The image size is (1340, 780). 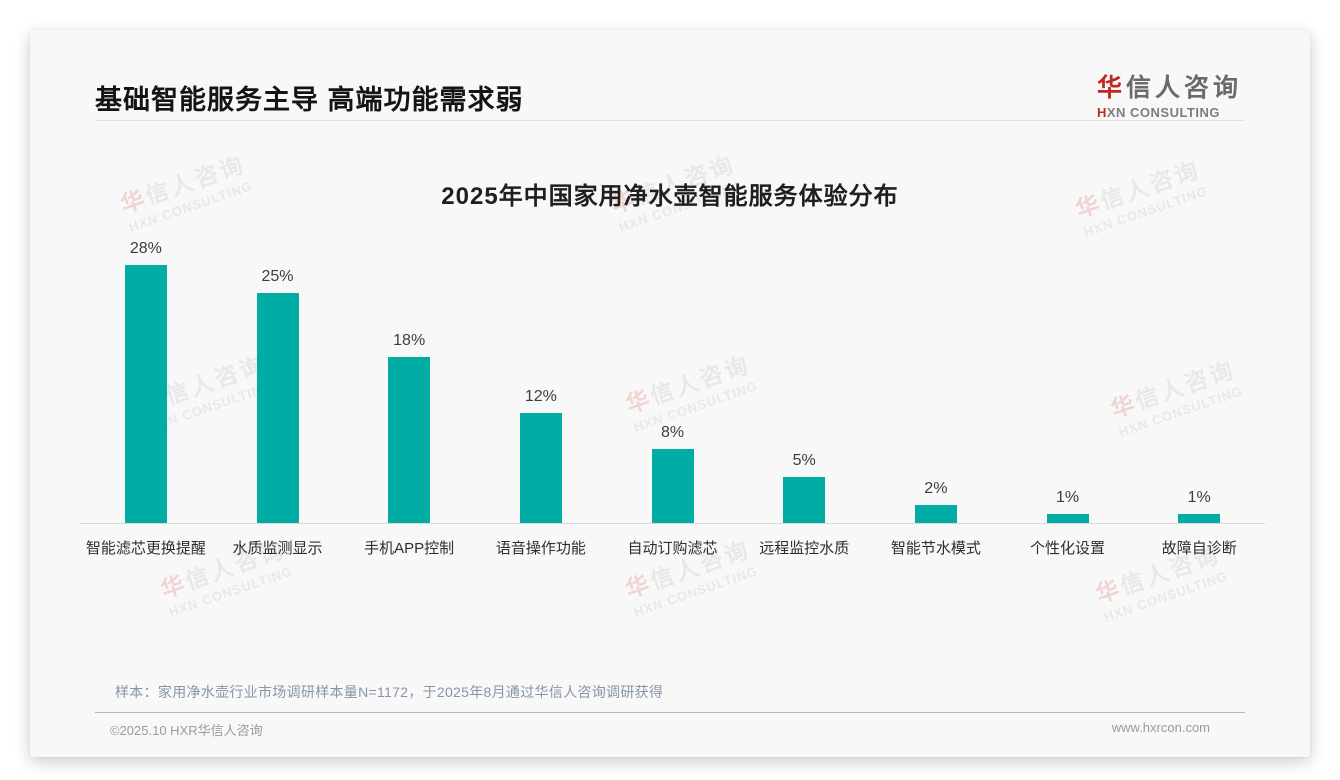 I want to click on website-link: www.hxrcon.com, so click(x=1160, y=727).